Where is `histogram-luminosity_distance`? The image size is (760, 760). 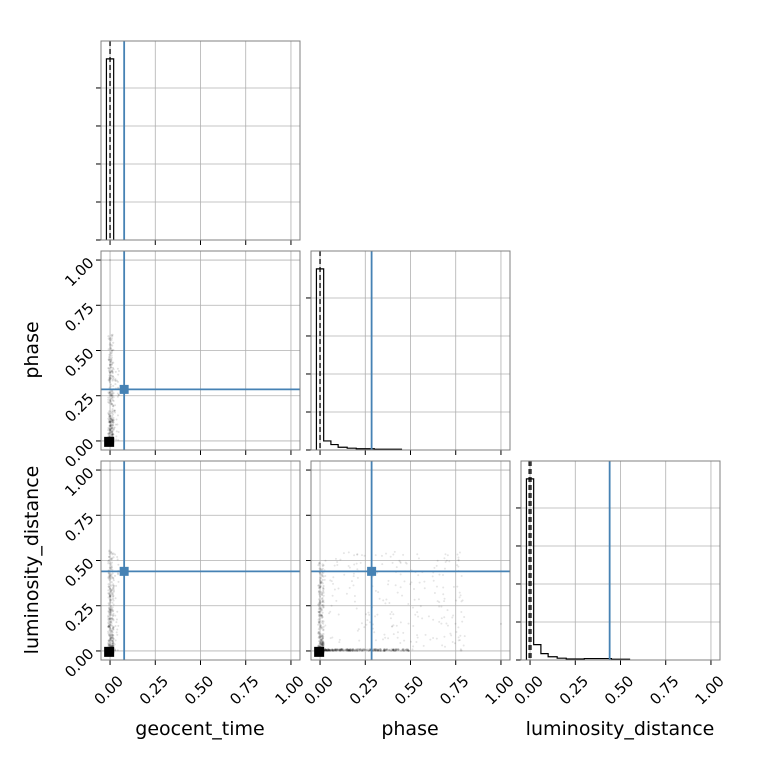 histogram-luminosity_distance is located at coordinates (578, 569).